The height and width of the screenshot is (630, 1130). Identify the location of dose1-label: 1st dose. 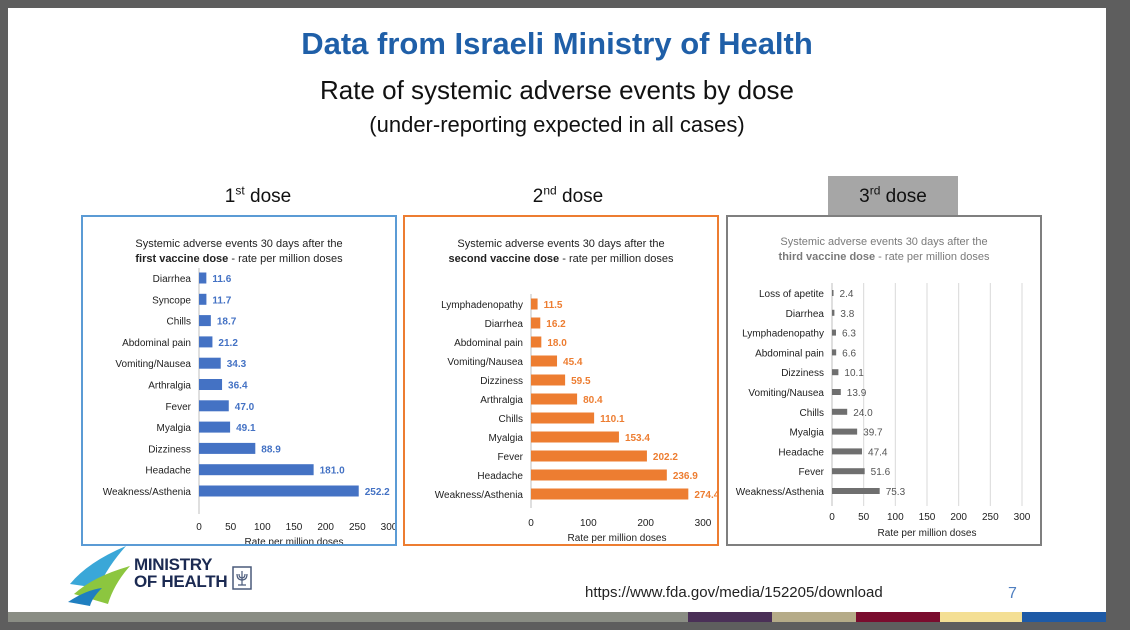
(258, 195).